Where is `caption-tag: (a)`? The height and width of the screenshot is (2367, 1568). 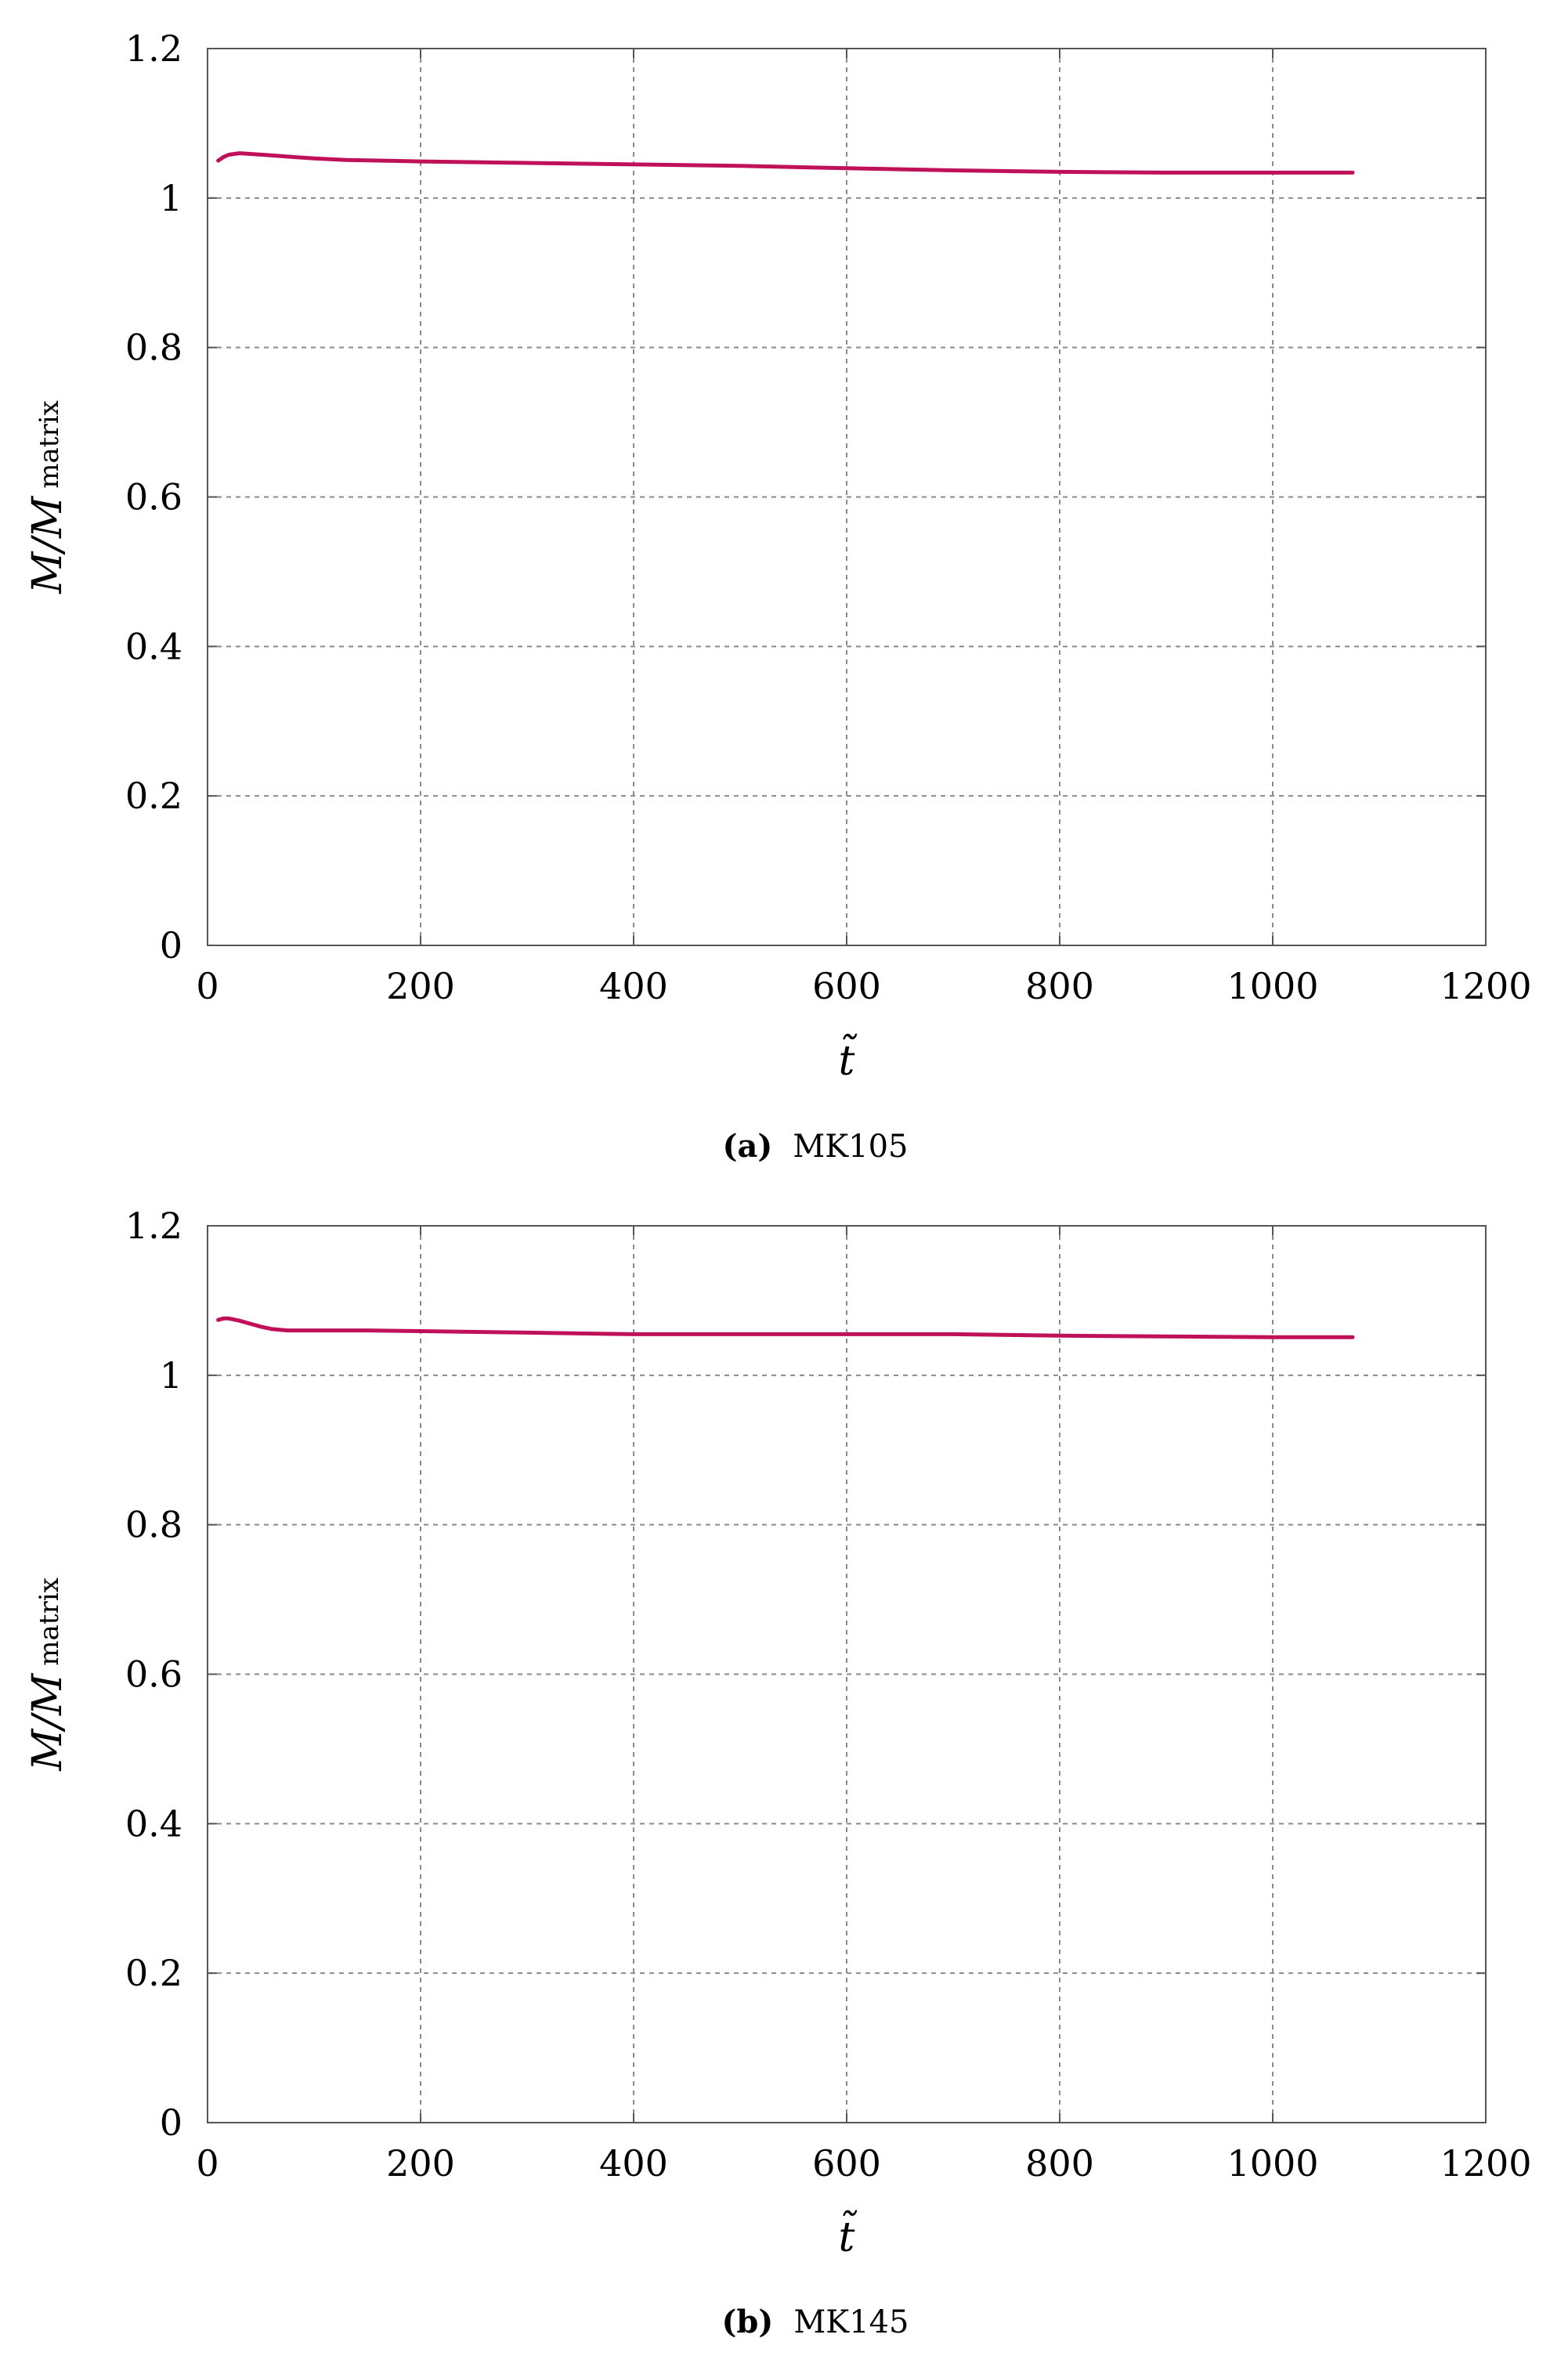
caption-tag: (a) is located at coordinates (748, 1146).